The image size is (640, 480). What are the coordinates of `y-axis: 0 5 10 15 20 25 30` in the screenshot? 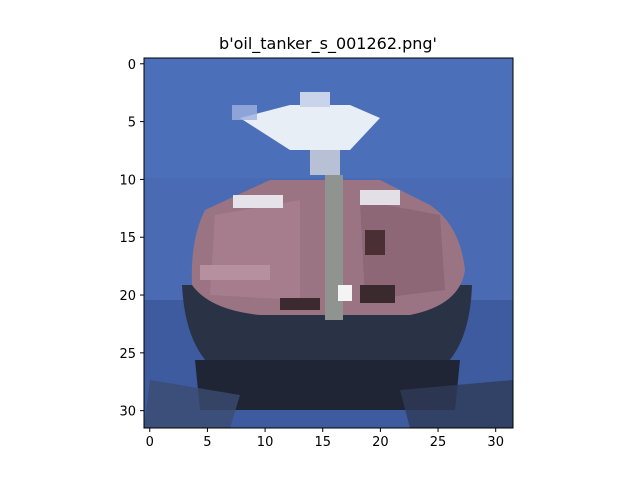 It's located at (131, 239).